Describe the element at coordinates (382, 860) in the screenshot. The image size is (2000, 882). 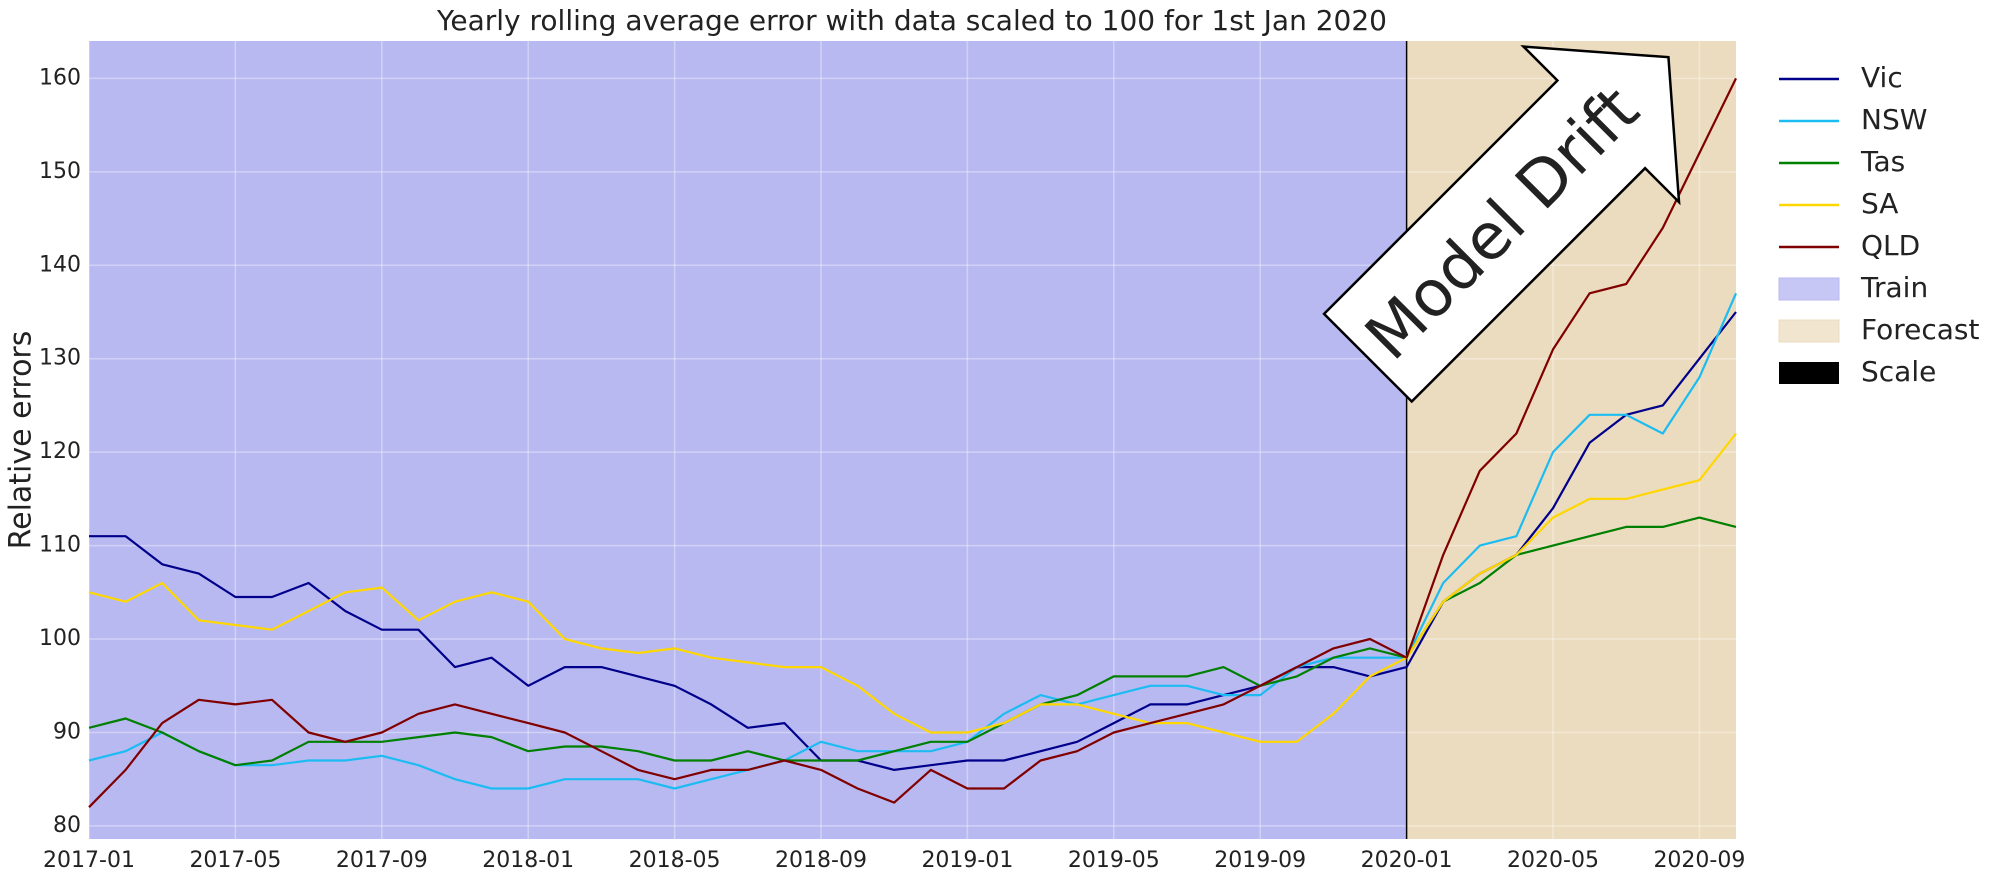
I see `x-tick-label: 2017-09` at that location.